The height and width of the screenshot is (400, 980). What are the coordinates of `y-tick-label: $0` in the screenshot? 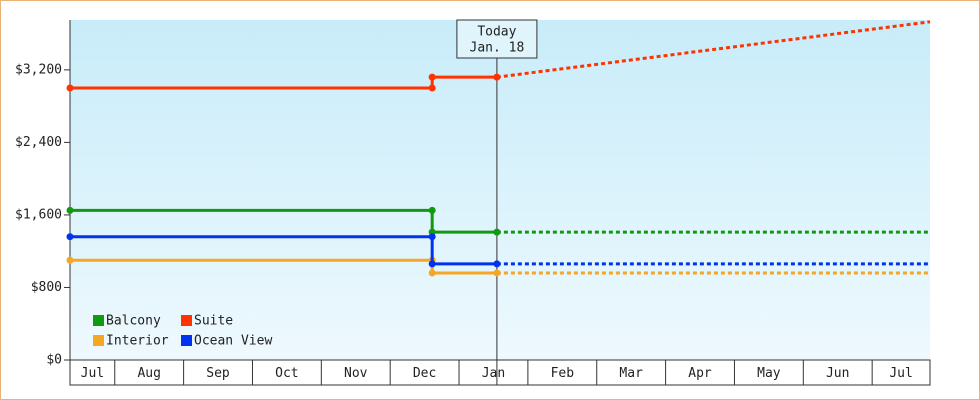 It's located at (54, 360).